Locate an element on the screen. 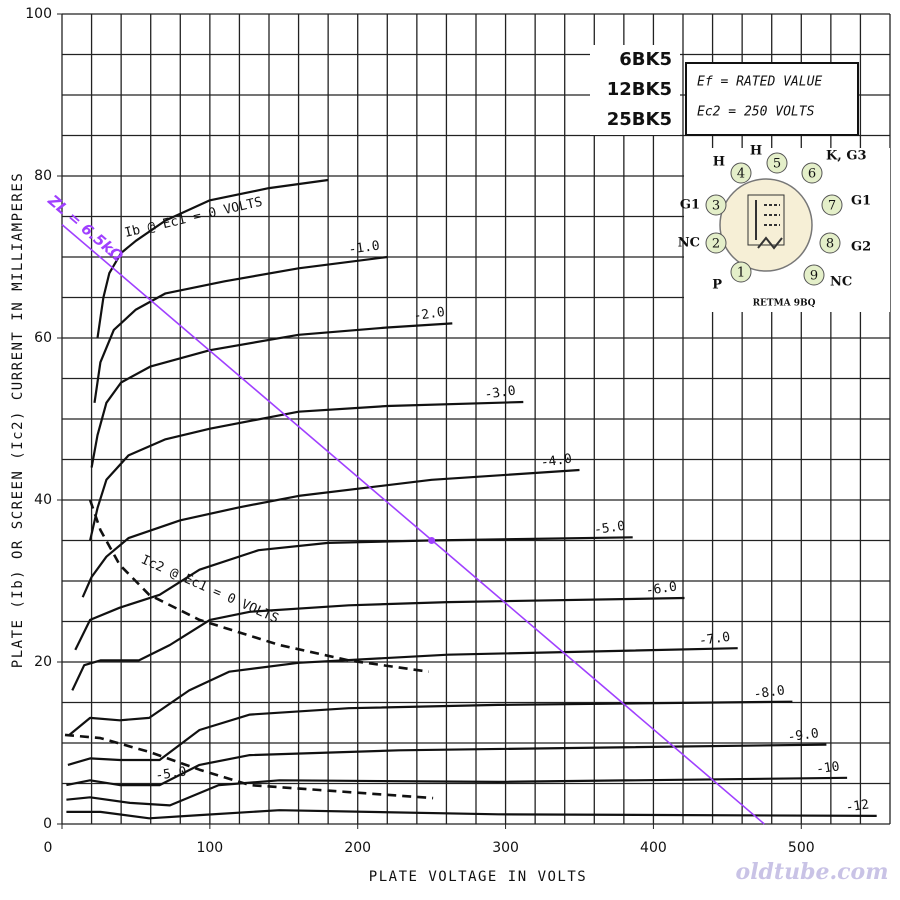 The image size is (900, 900). tube-type: 25BK5 is located at coordinates (639, 119).